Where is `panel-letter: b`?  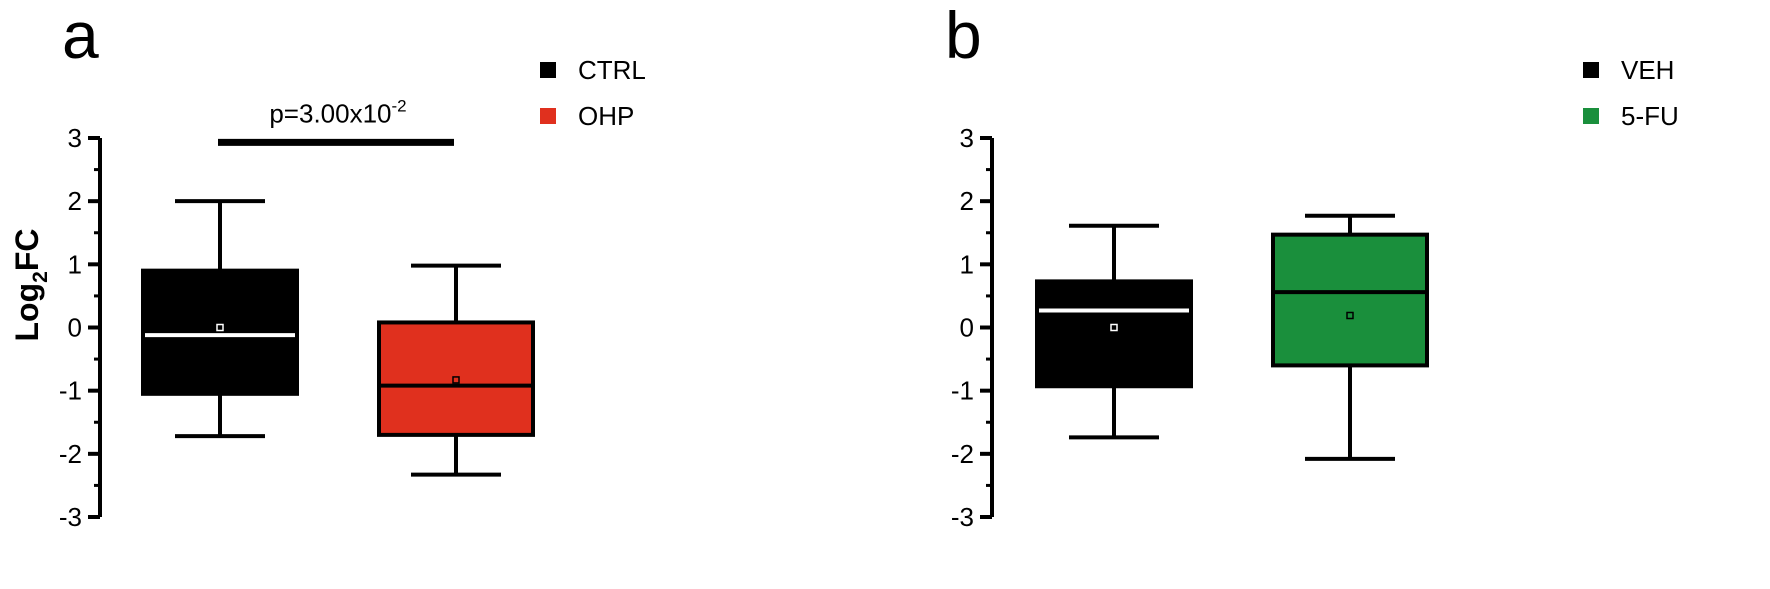 panel-letter: b is located at coordinates (963, 36).